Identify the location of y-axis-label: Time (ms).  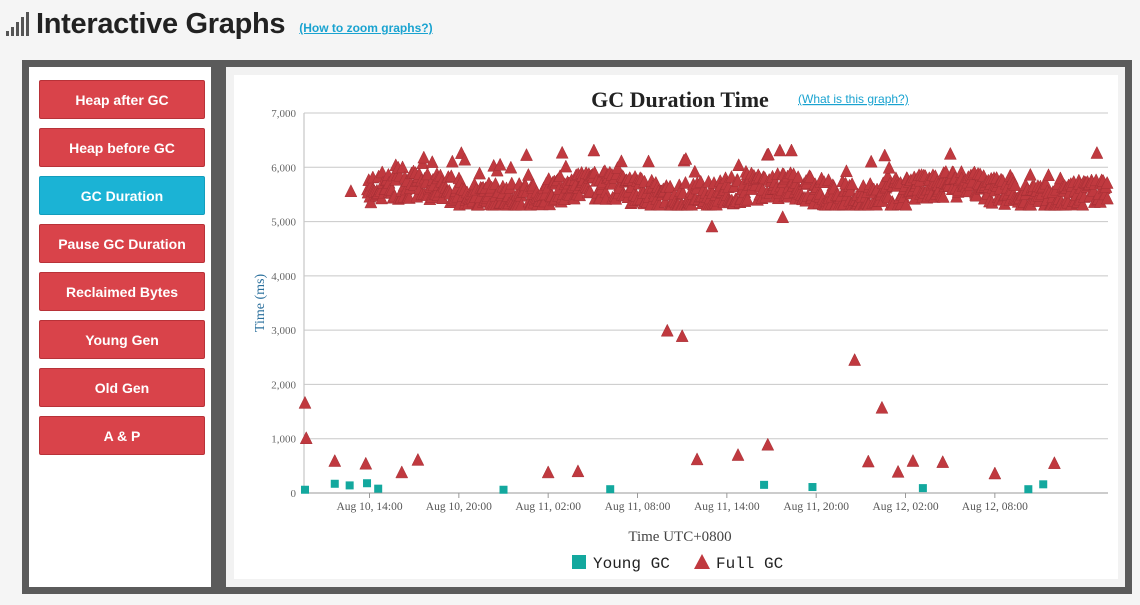
(260, 303).